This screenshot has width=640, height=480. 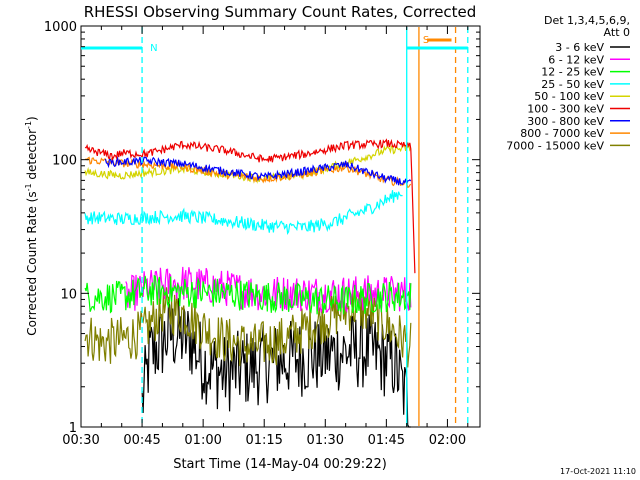 What do you see at coordinates (426, 40) in the screenshot?
I see `annotation-s: S` at bounding box center [426, 40].